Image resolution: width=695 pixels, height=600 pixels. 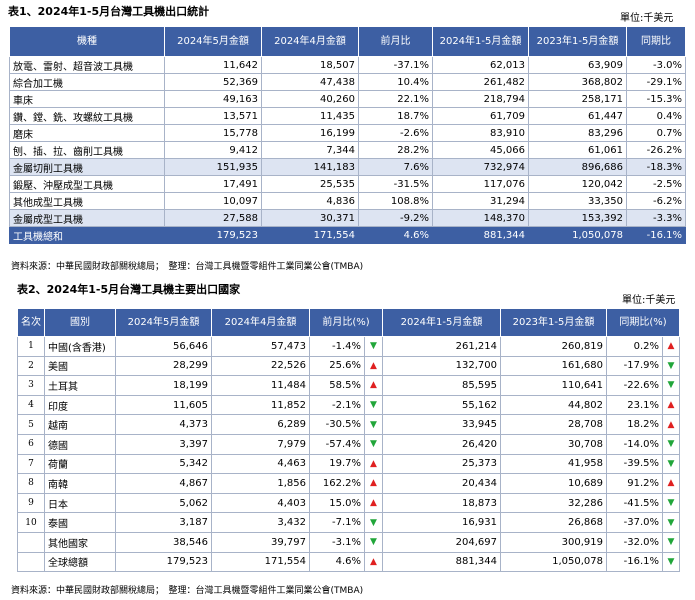 I want to click on apr-2024-cell: 57,473, so click(x=260, y=346).